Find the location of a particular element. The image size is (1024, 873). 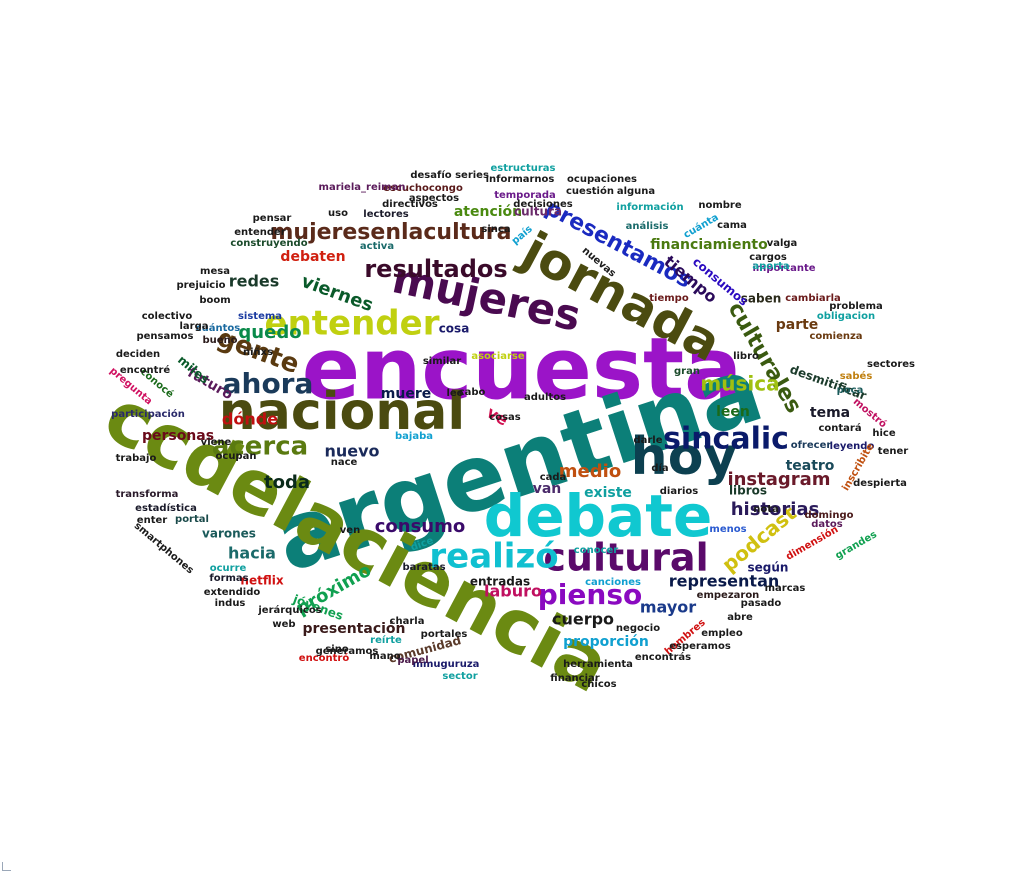

cloud-word: teatro is located at coordinates (810, 466).